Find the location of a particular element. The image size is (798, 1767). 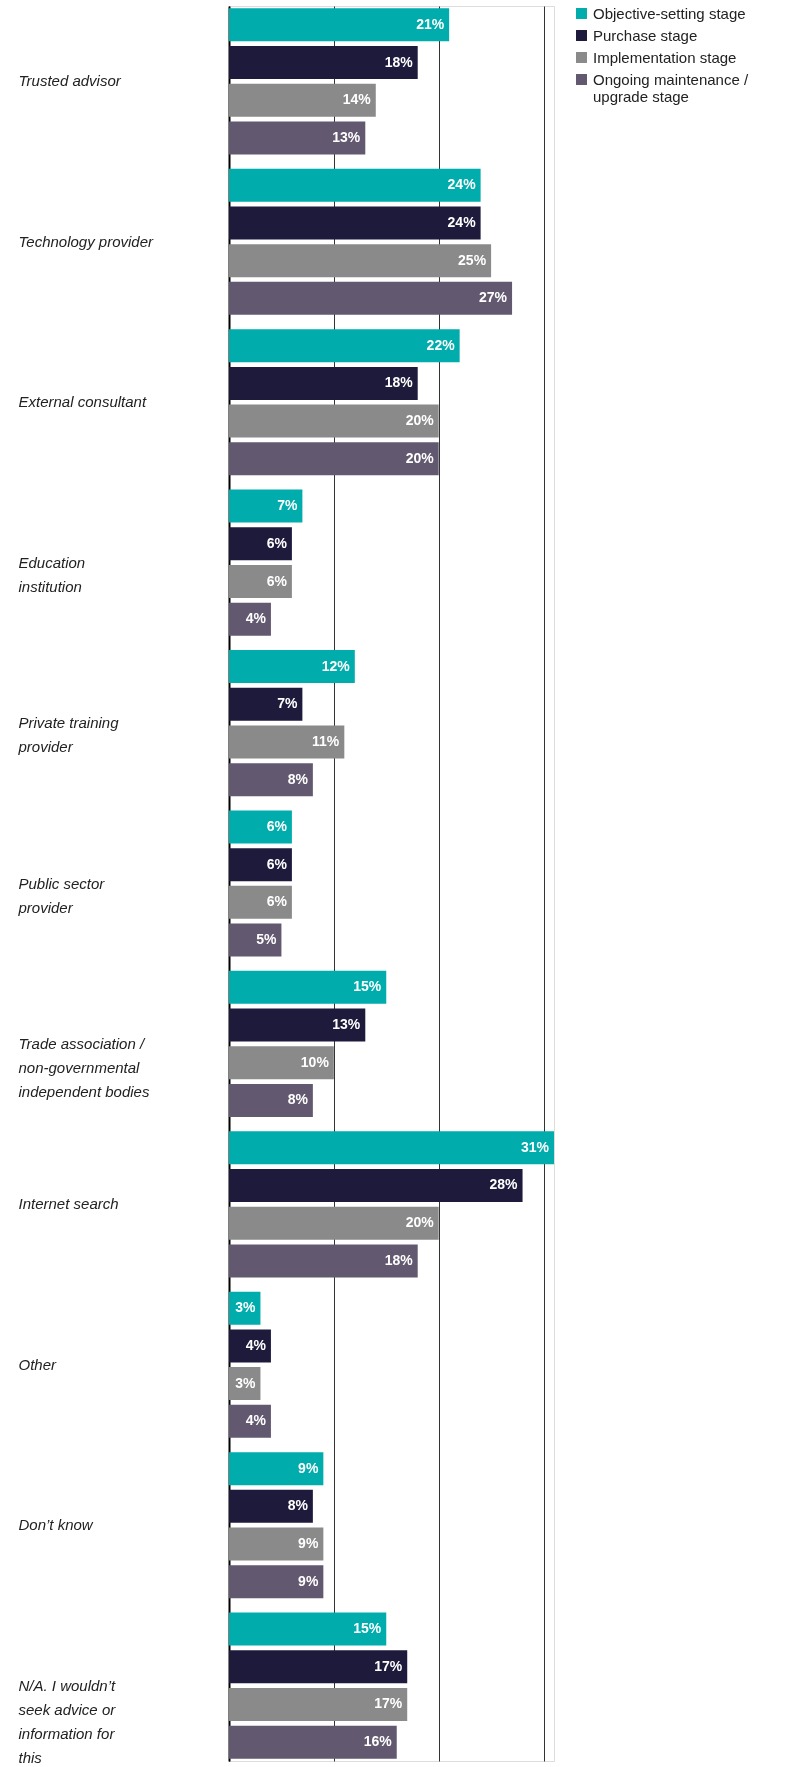

y-tick-label: External consultant is located at coordinates (82, 402).